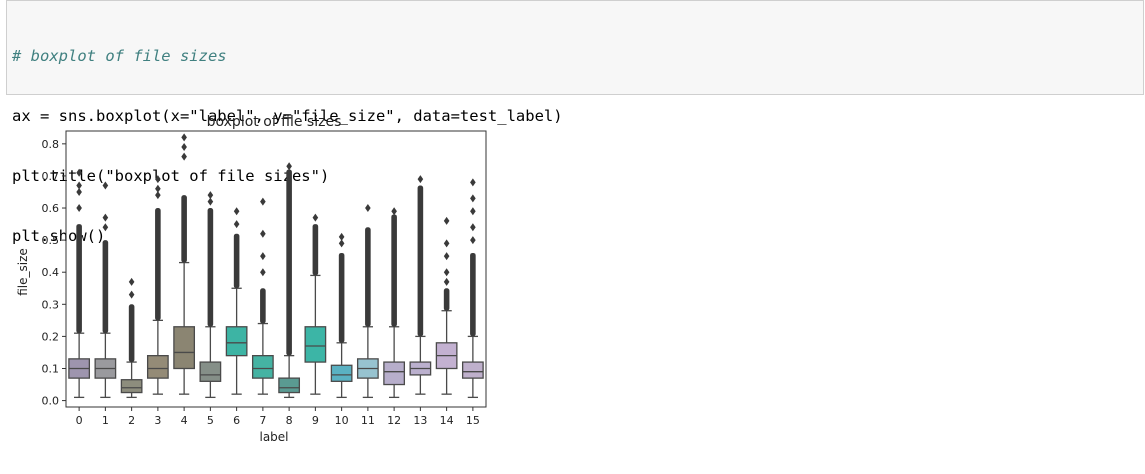 The height and width of the screenshot is (474, 1145). I want to click on x-tick-label: 3, so click(157, 420).